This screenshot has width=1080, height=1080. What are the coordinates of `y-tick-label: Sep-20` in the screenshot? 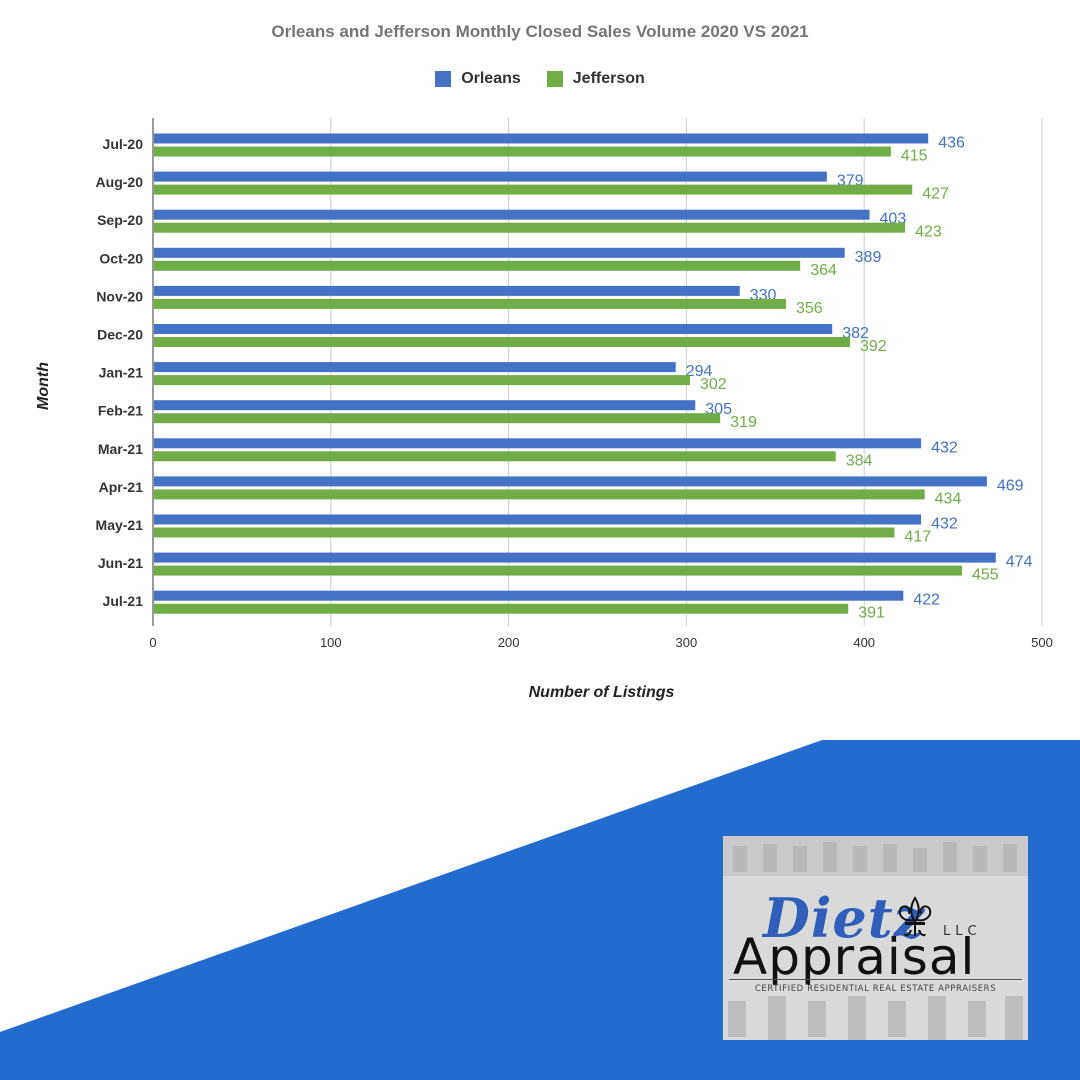 It's located at (120, 220).